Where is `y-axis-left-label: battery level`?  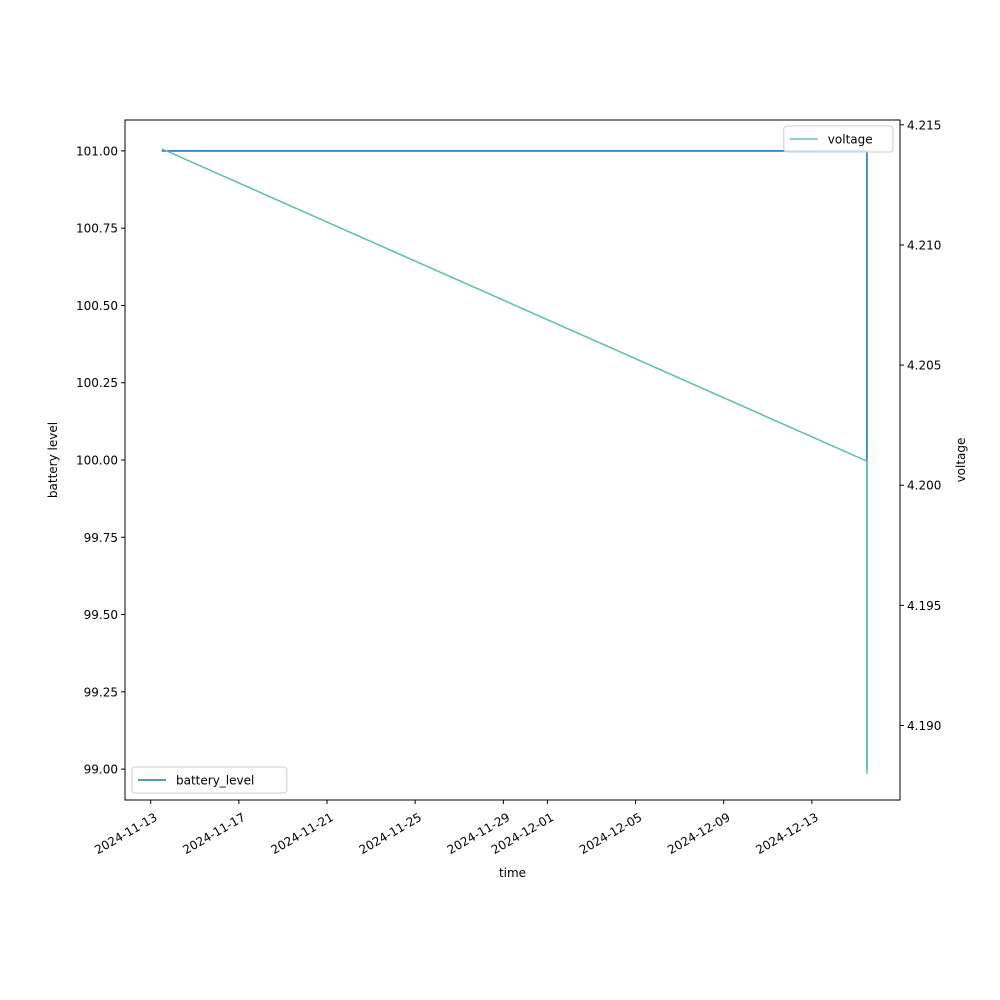 y-axis-left-label: battery level is located at coordinates (53, 460).